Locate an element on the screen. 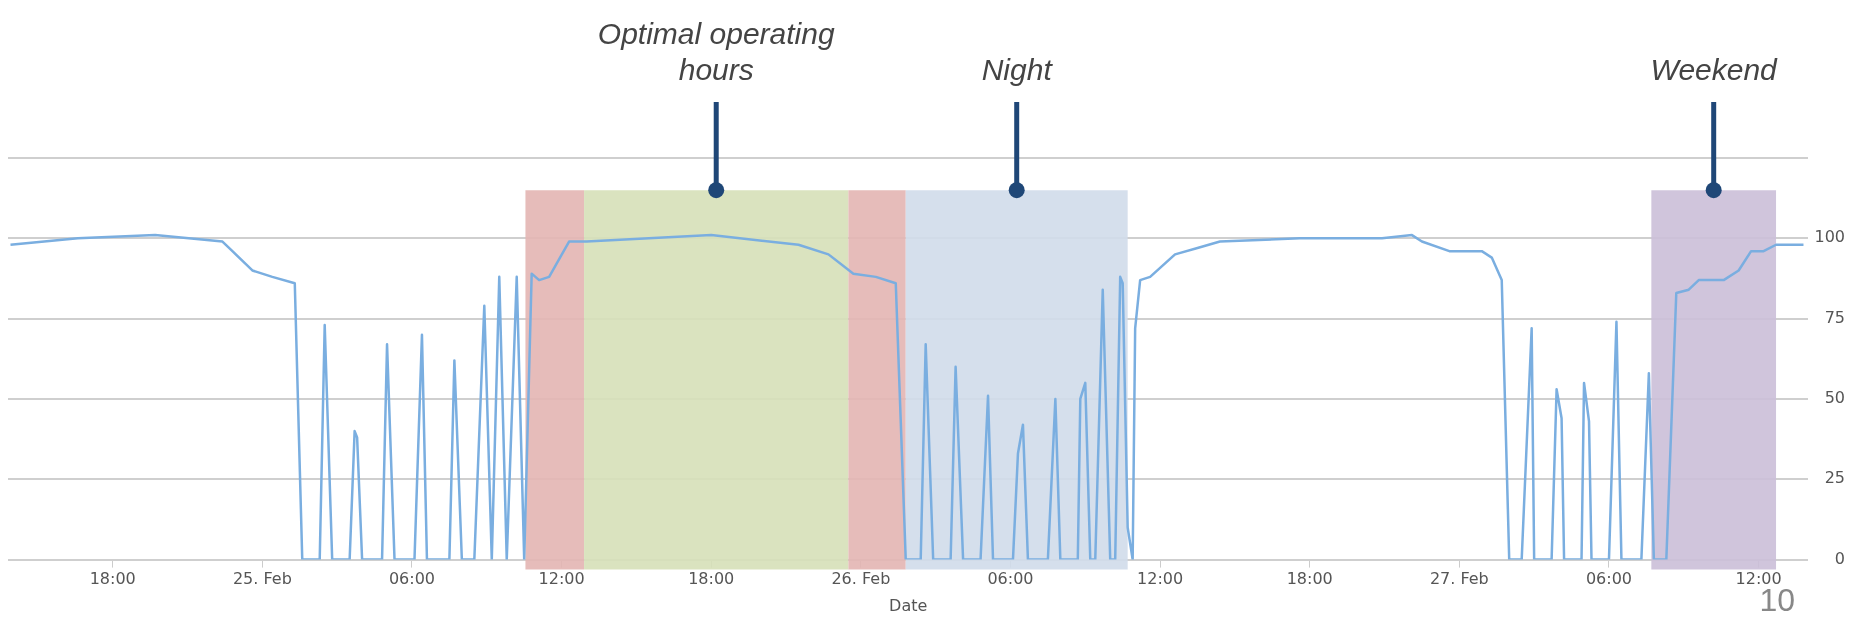  x-tick-label: 27. Feb is located at coordinates (1459, 579).